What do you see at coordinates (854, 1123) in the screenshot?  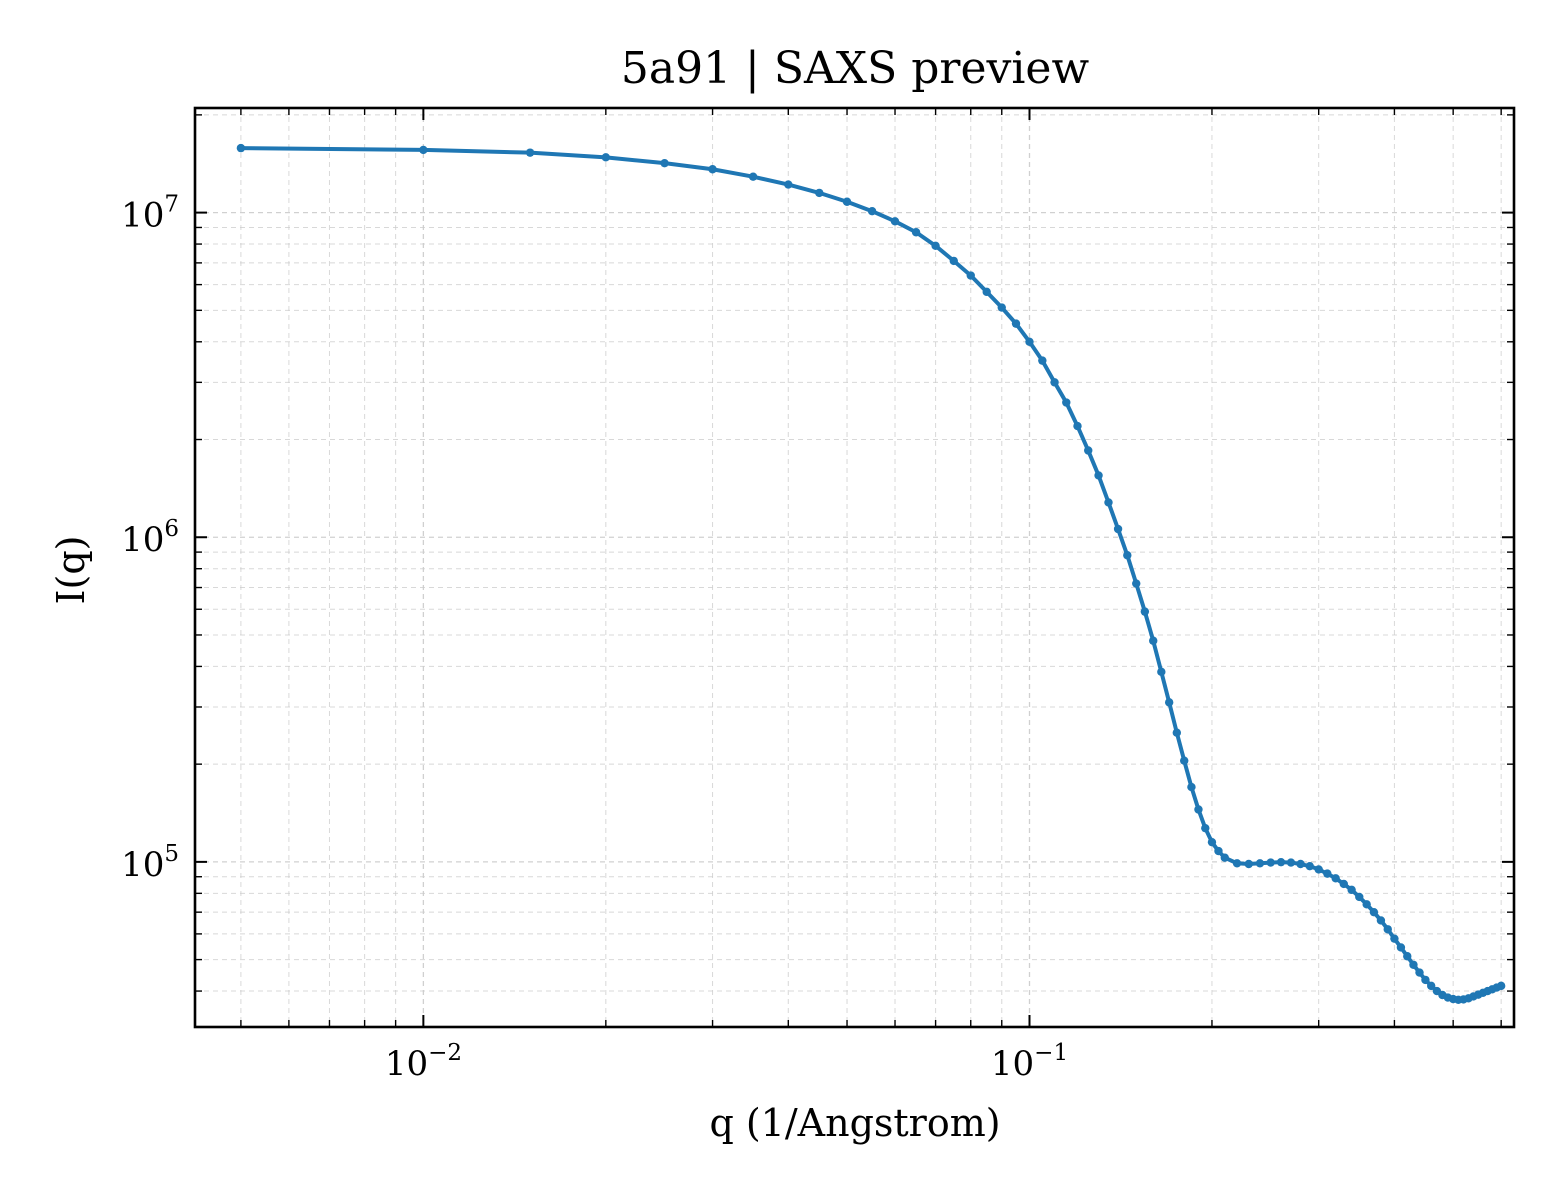 I see `x-axis-label: q (1/Angstrom)` at bounding box center [854, 1123].